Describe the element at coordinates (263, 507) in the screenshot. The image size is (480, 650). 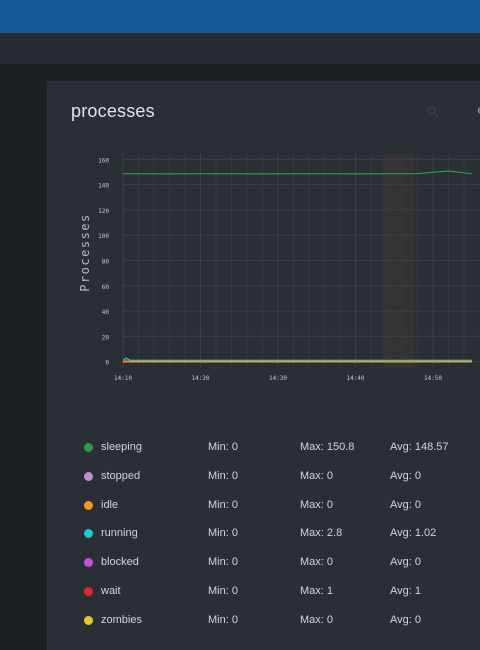
I see `legend-row-idle: idle Min: 0 Max: 0 Avg: 0` at that location.